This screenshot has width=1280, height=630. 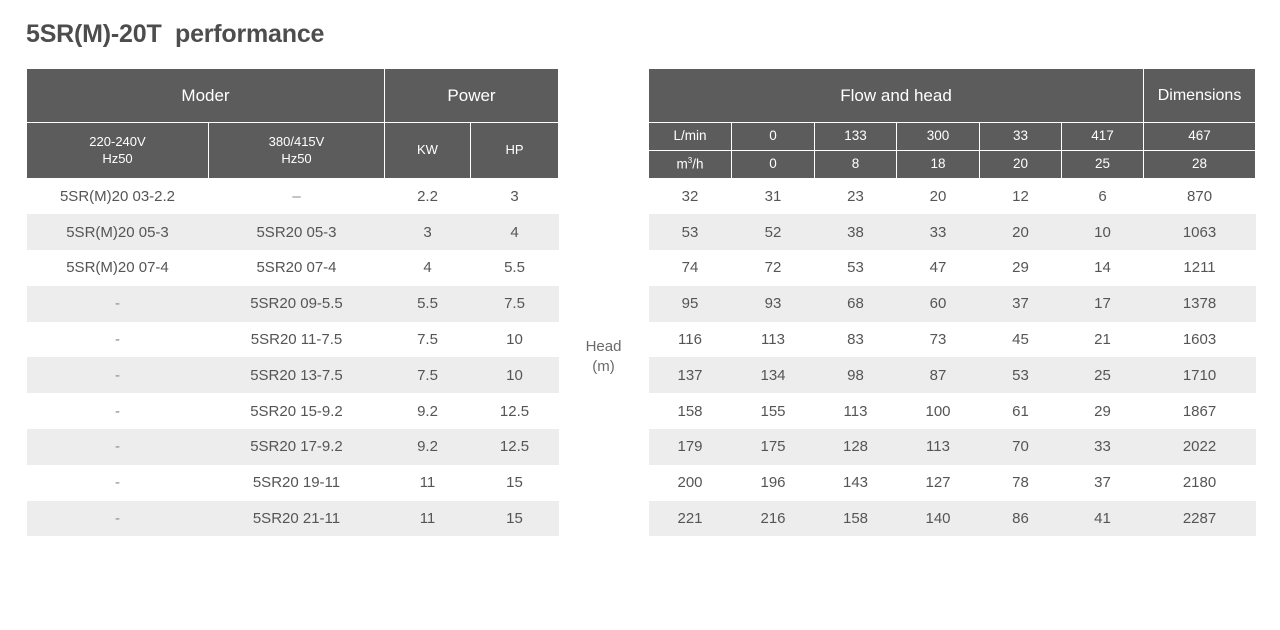 I want to click on cell-head-1: 31, so click(x=773, y=197).